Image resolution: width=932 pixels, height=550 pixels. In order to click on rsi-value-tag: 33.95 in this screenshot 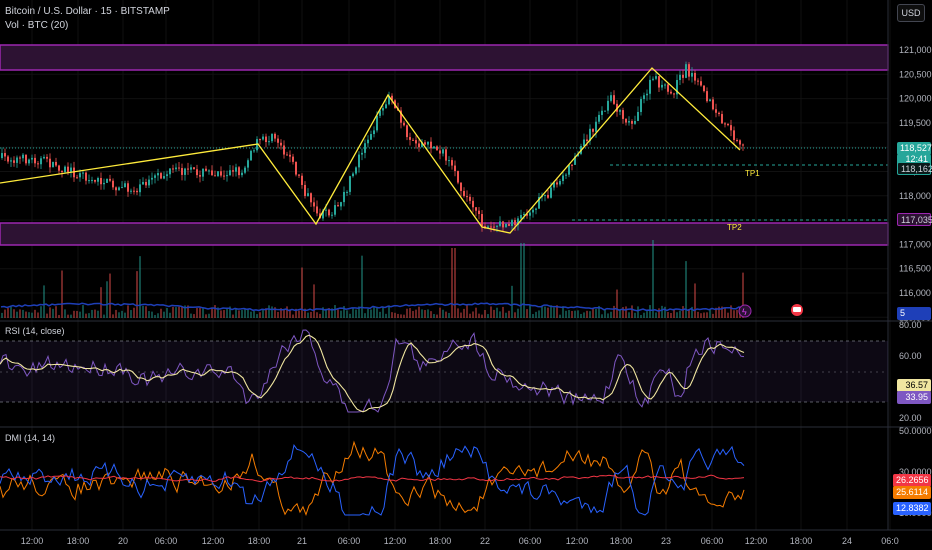, I will do `click(914, 397)`.